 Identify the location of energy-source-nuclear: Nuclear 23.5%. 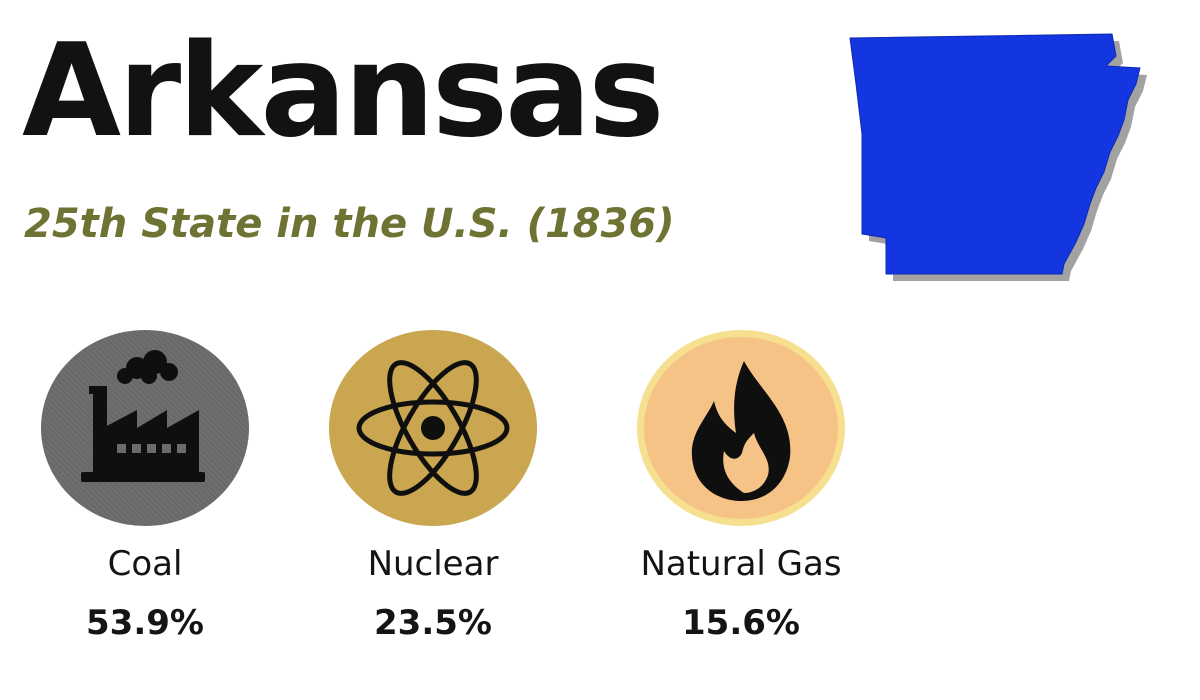
(433, 487).